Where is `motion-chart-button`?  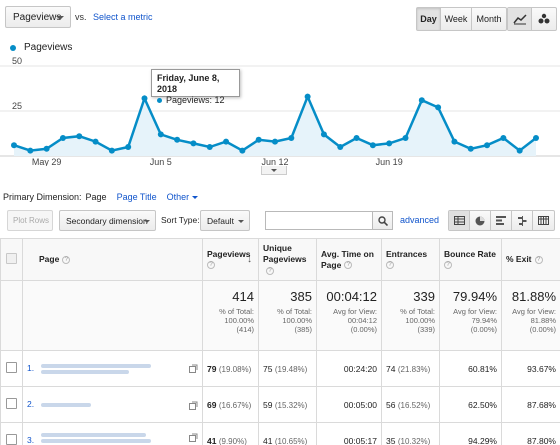 motion-chart-button is located at coordinates (544, 19).